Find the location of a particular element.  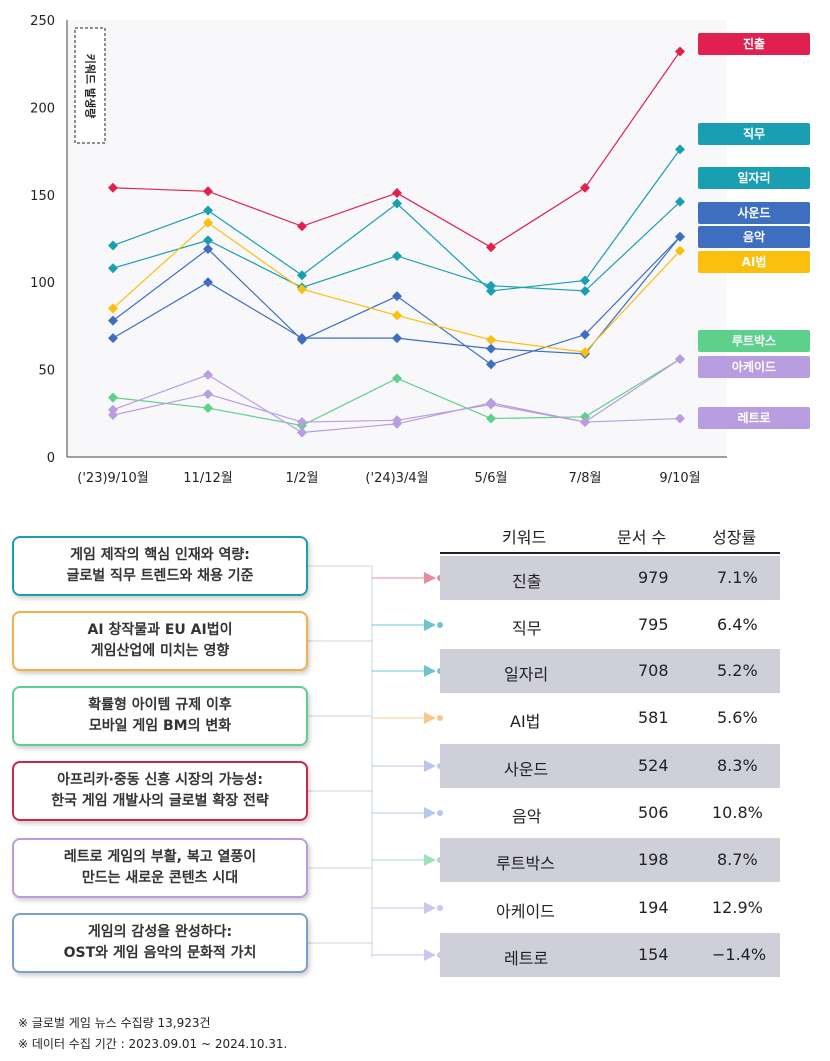

topic-box-emerging-market: 아프리카·중동 신흥 시장의 가능성: 한국 게임 개발사의 글로벌 확장 전략 is located at coordinates (160, 791).